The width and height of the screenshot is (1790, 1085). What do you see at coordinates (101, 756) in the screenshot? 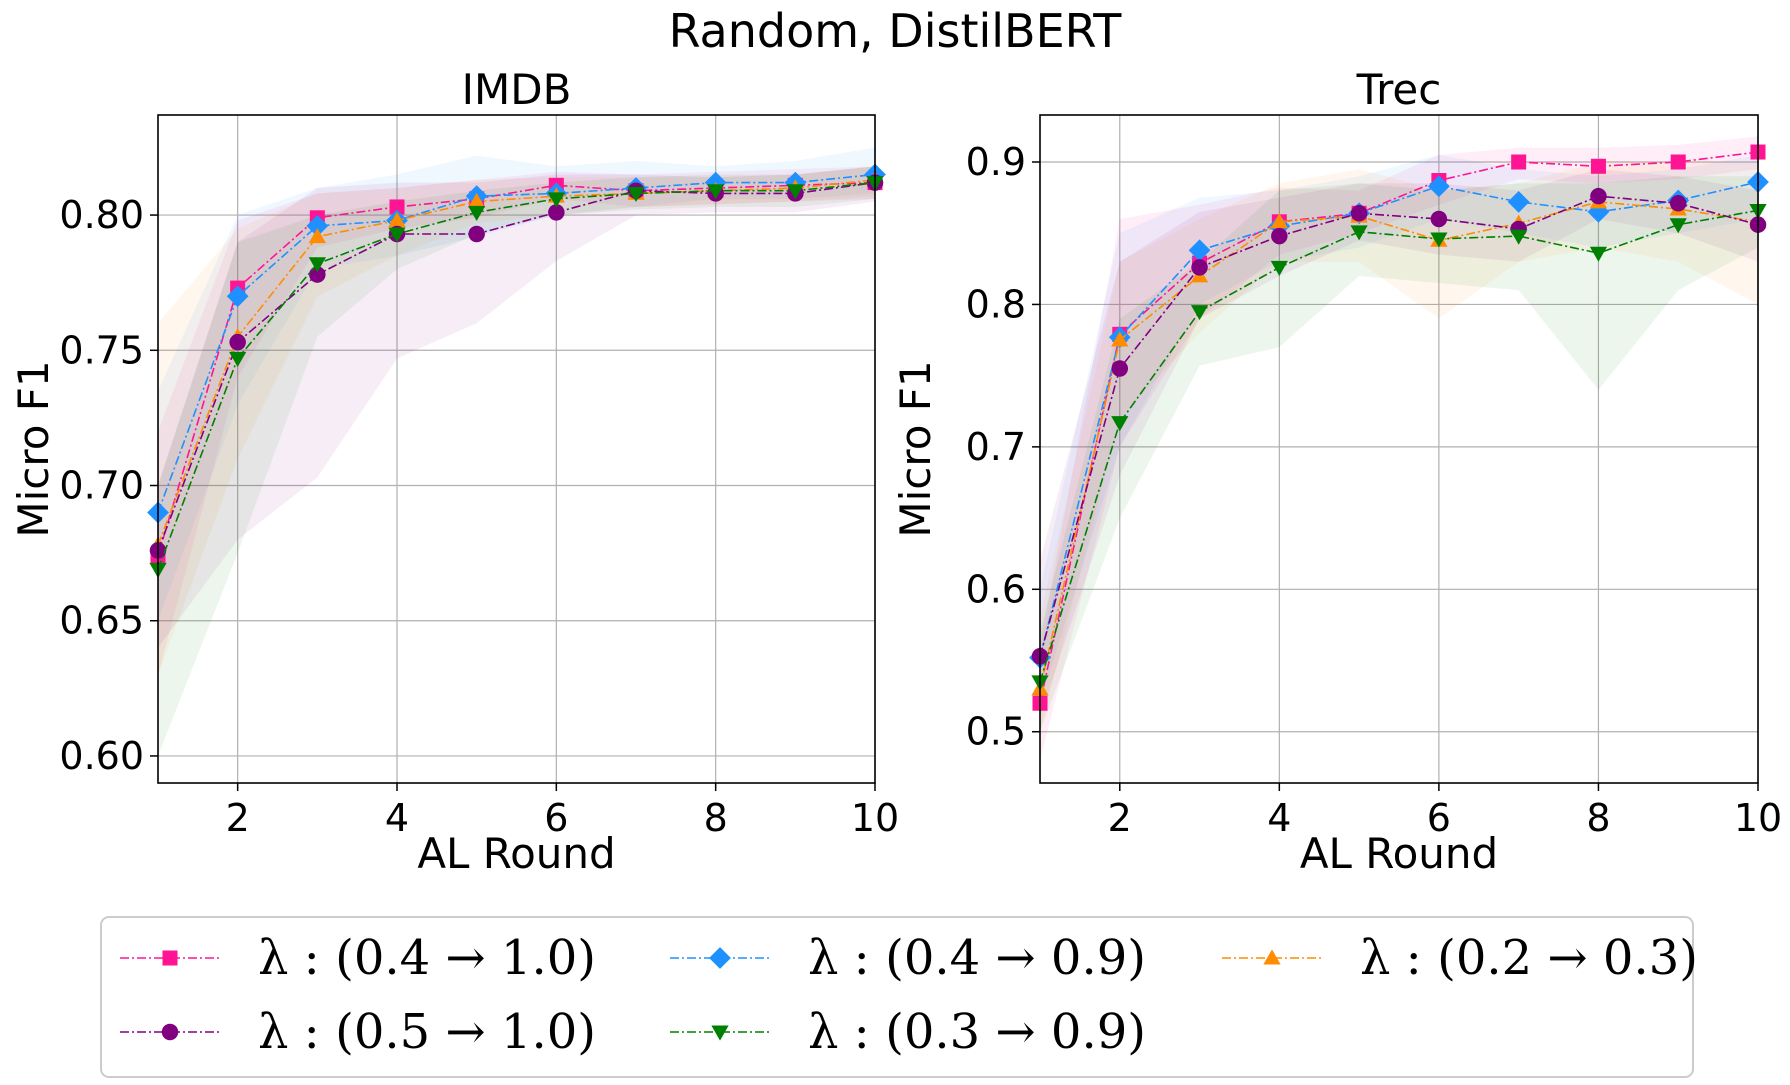
I see `y-tick-label: 0.60` at bounding box center [101, 756].